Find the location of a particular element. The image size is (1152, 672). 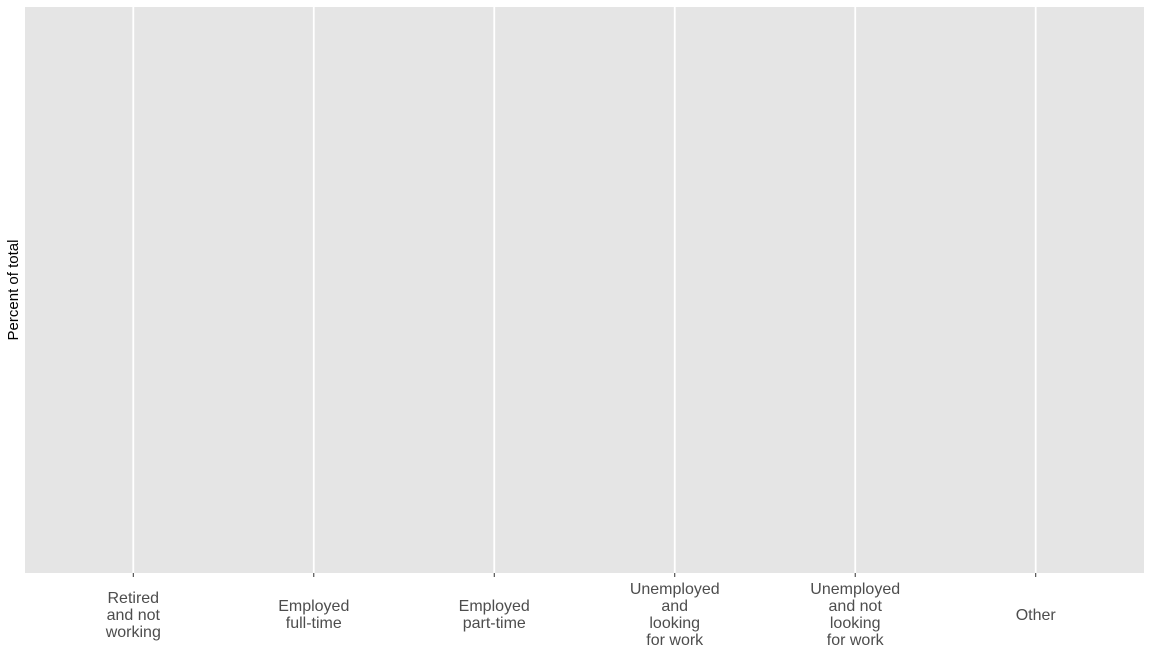

x-tick-label: Employed full-time is located at coordinates (314, 615).